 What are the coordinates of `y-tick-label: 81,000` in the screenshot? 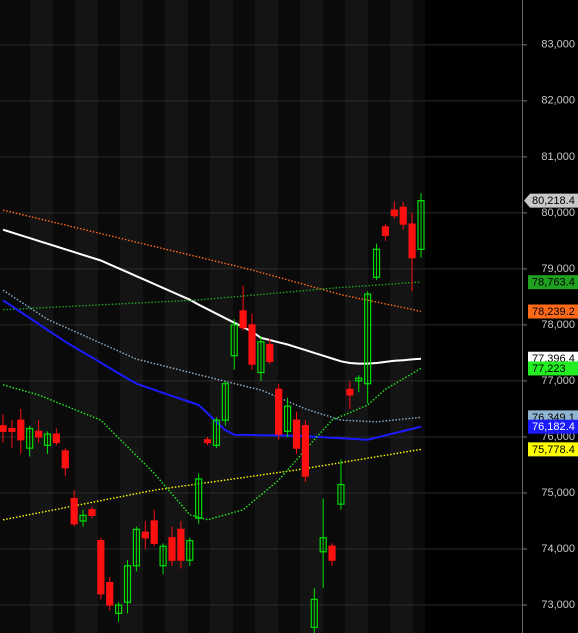 It's located at (558, 157).